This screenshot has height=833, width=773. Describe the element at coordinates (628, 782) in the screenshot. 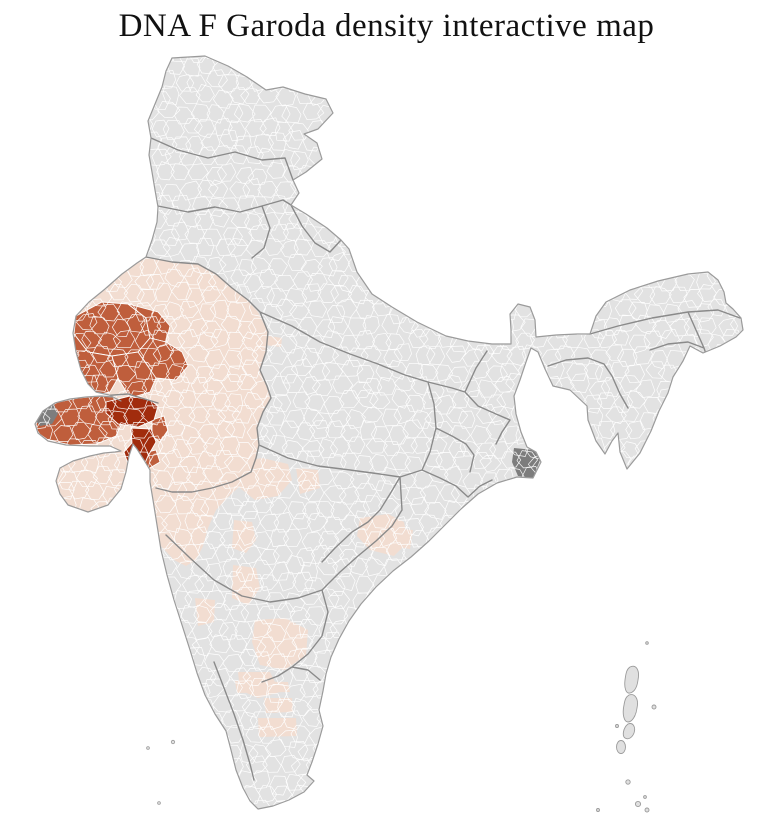

I see `car-nicobar-island` at that location.